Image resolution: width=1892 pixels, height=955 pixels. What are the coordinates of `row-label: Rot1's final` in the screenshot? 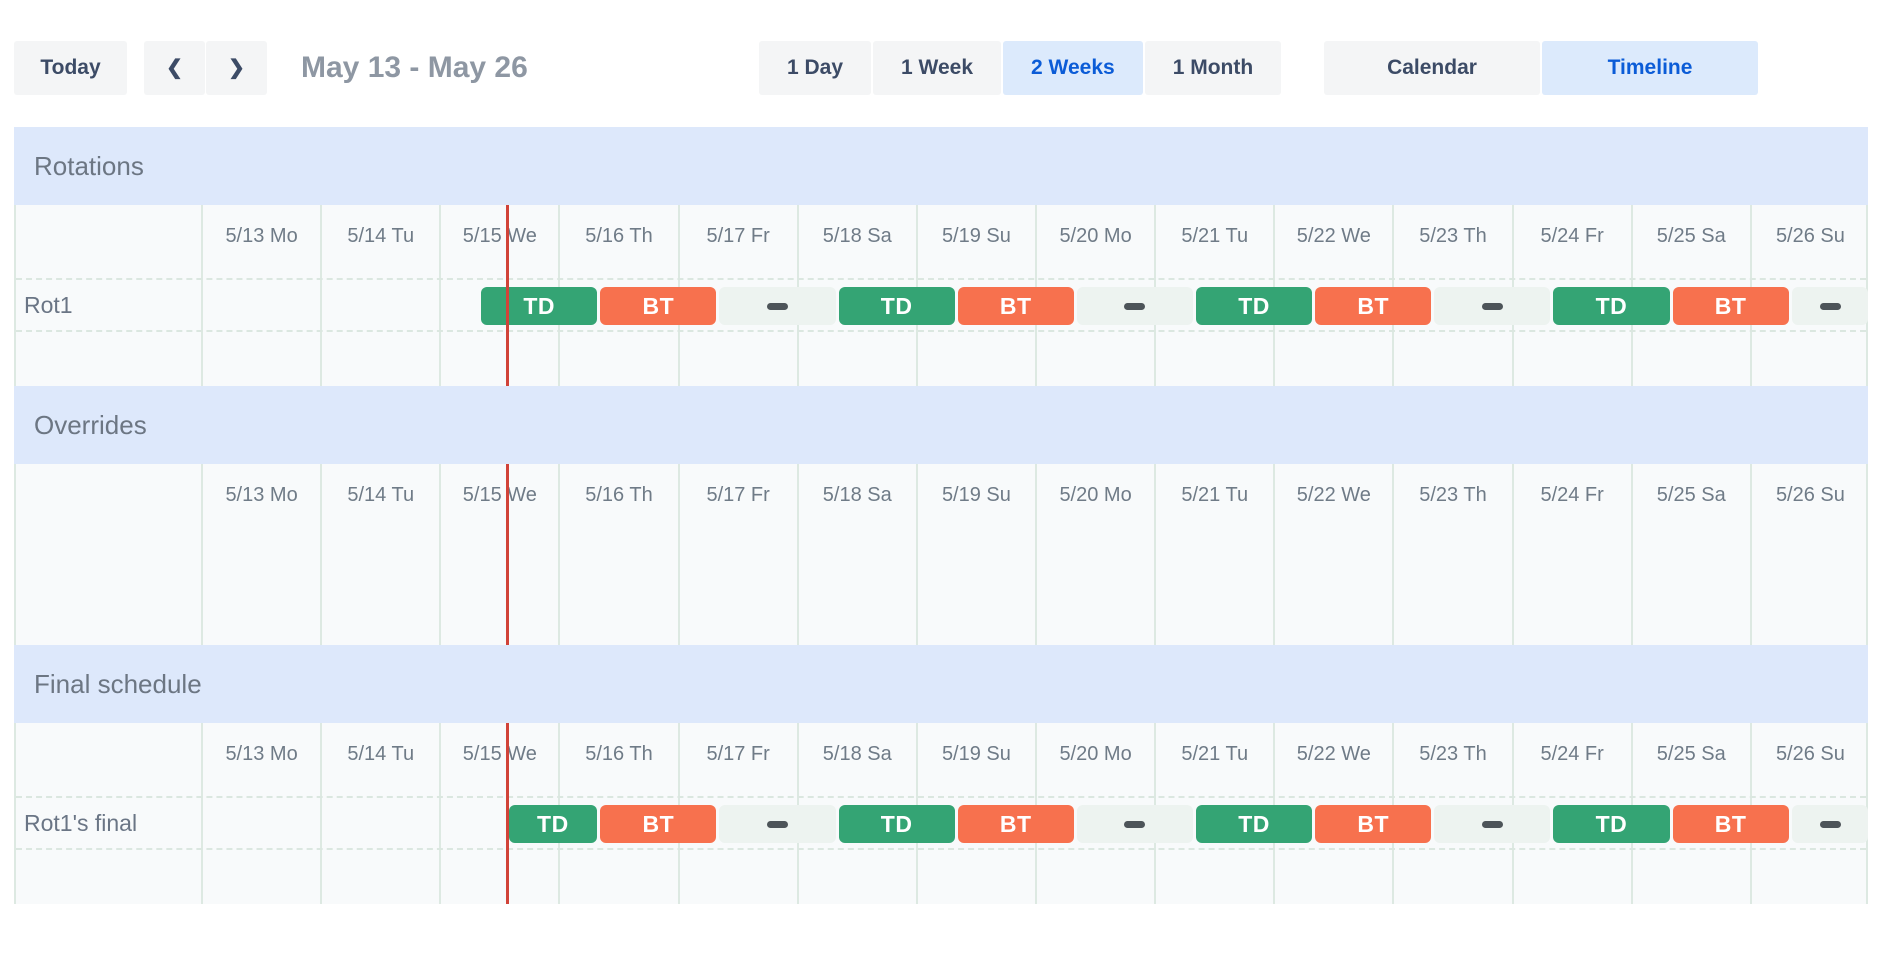 It's located at (81, 822).